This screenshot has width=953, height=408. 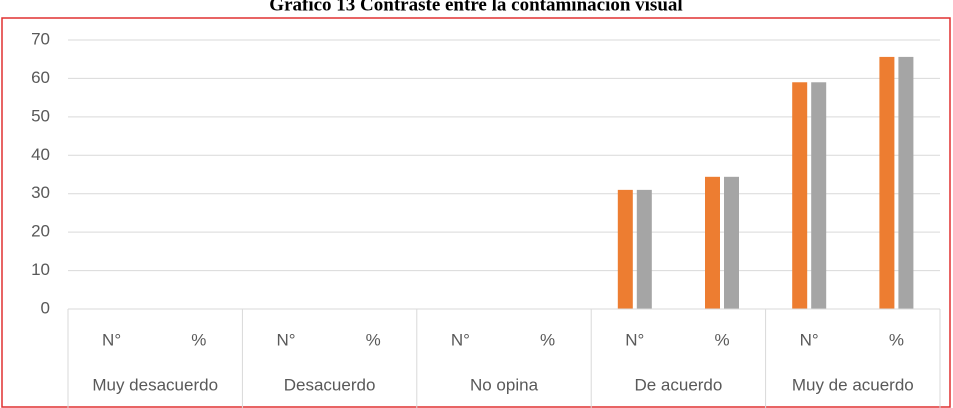 What do you see at coordinates (853, 384) in the screenshot?
I see `group-label: Muy de acuerdo` at bounding box center [853, 384].